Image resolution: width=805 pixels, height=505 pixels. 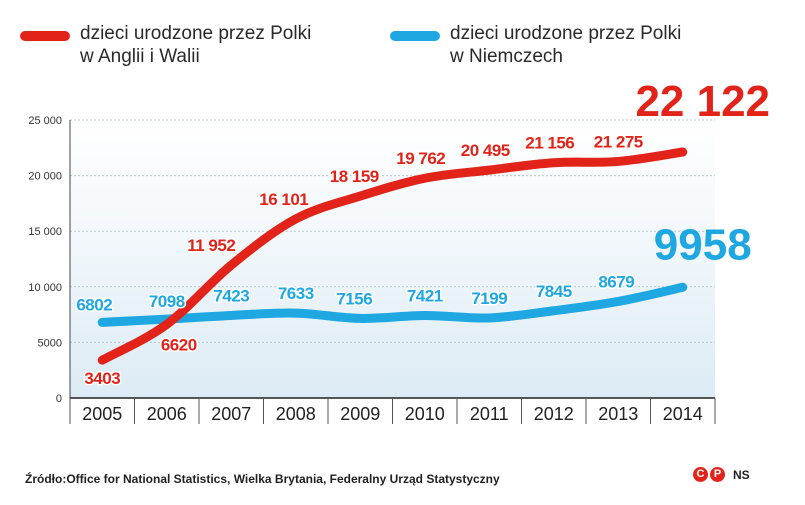 What do you see at coordinates (489, 414) in the screenshot?
I see `x-tick-label: 2011` at bounding box center [489, 414].